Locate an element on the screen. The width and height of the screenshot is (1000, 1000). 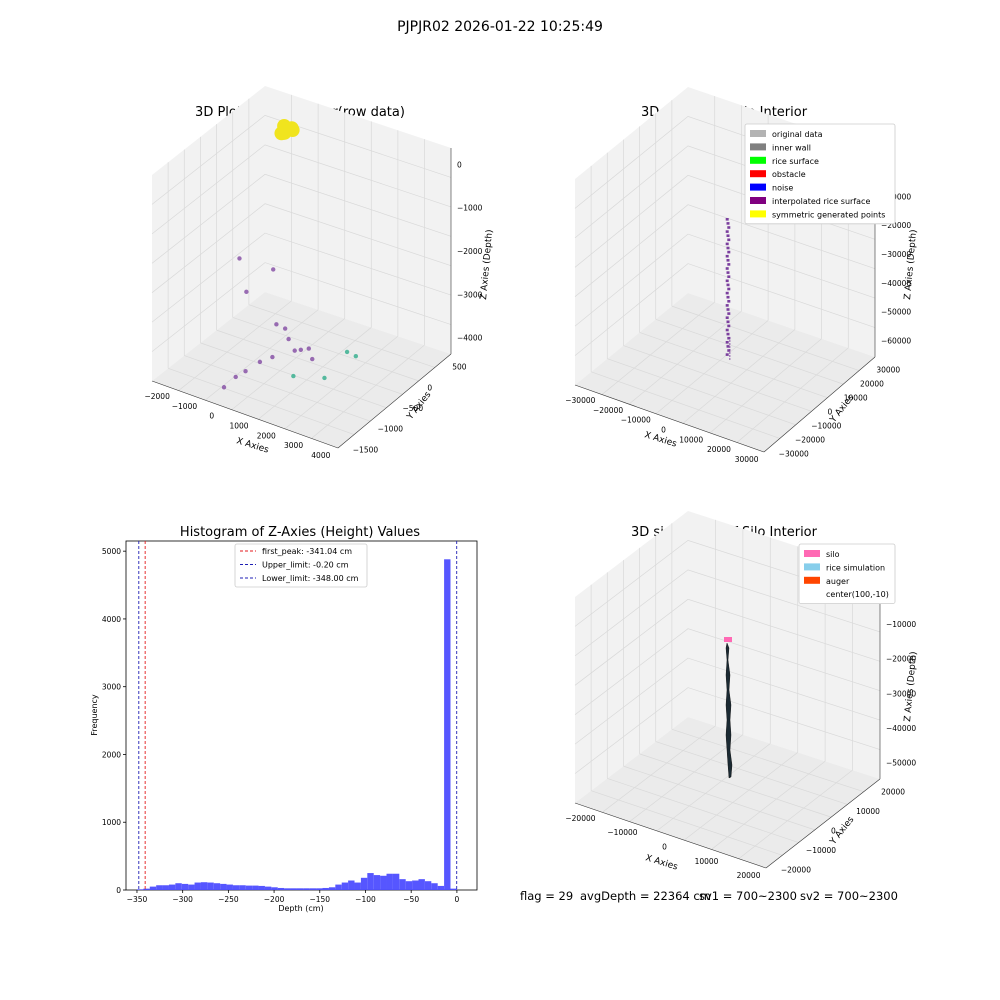
panel-1-y-tick-label: −500 is located at coordinates (413, 408).